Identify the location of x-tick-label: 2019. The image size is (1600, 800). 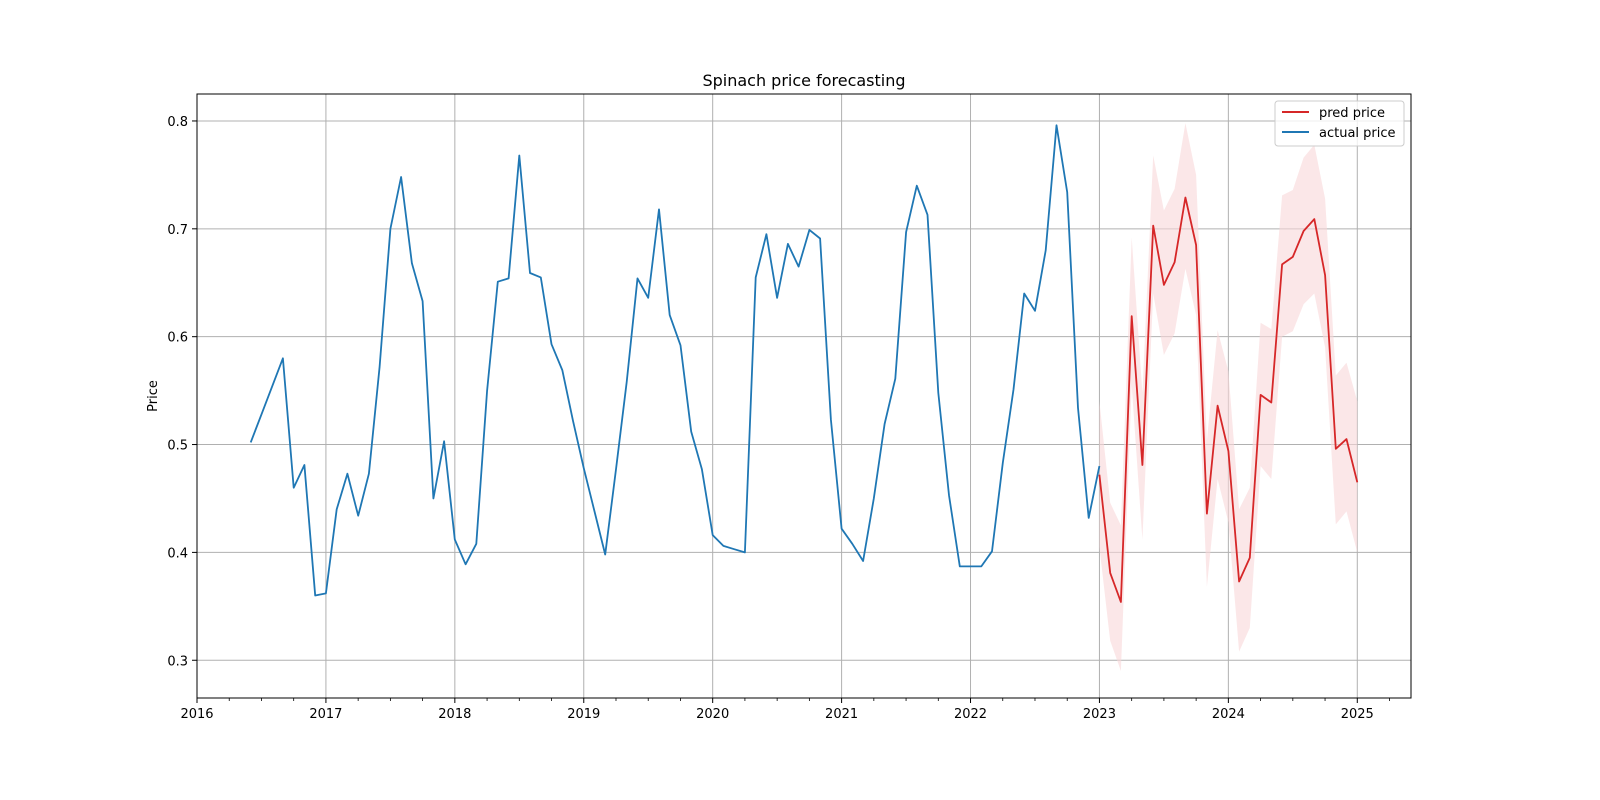
(583, 714).